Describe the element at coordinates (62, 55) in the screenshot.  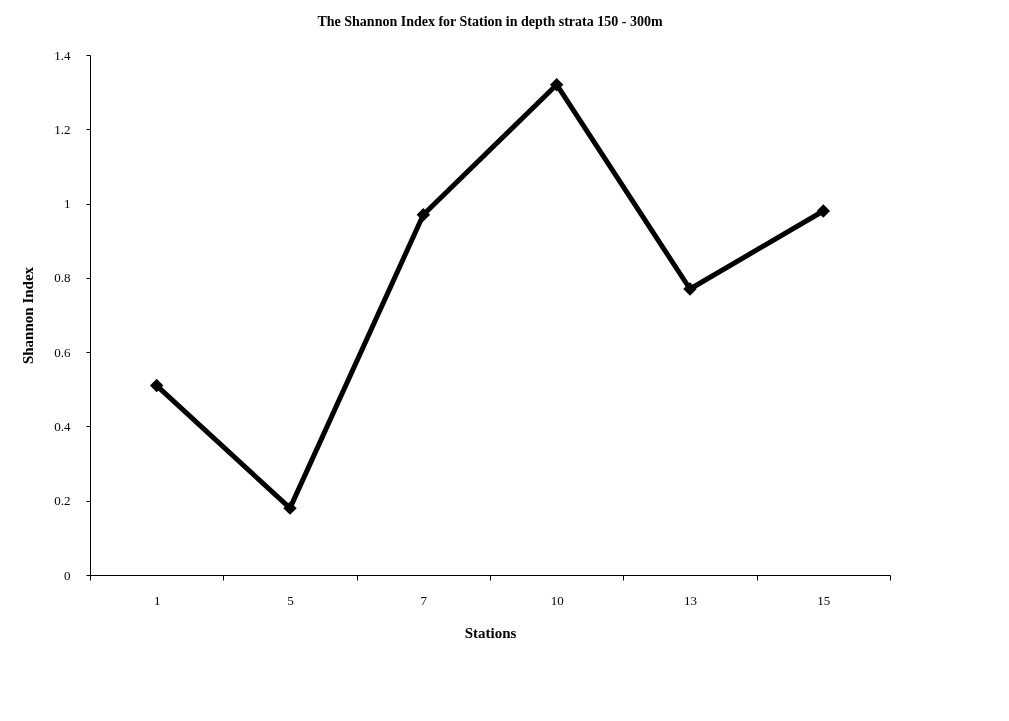
I see `y-tick-label: 1.4` at that location.